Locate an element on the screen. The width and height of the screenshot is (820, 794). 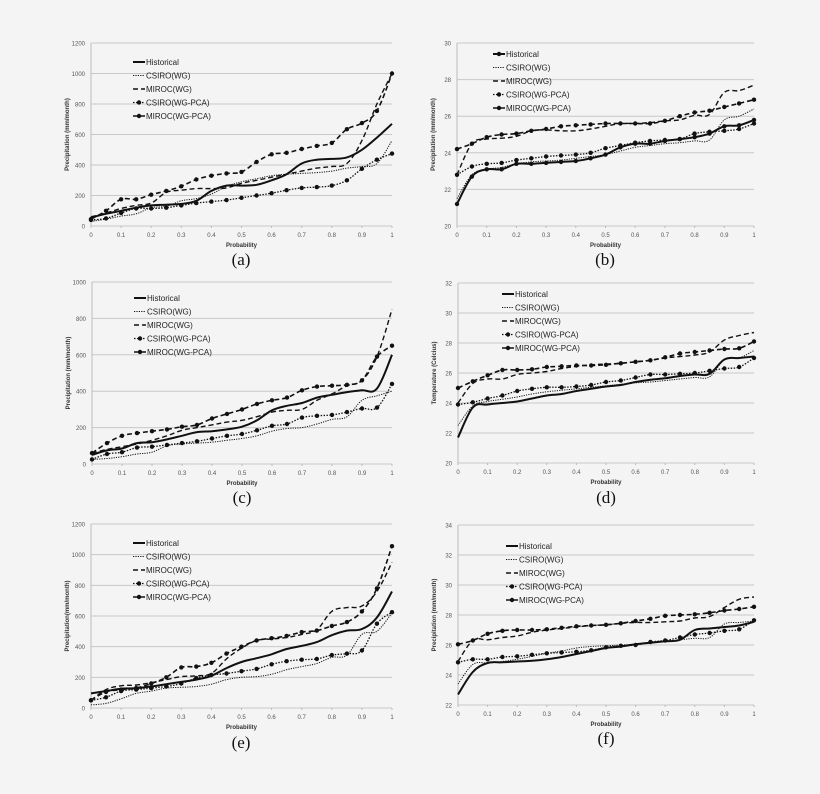
x-tick-label: 1 is located at coordinates (392, 236).